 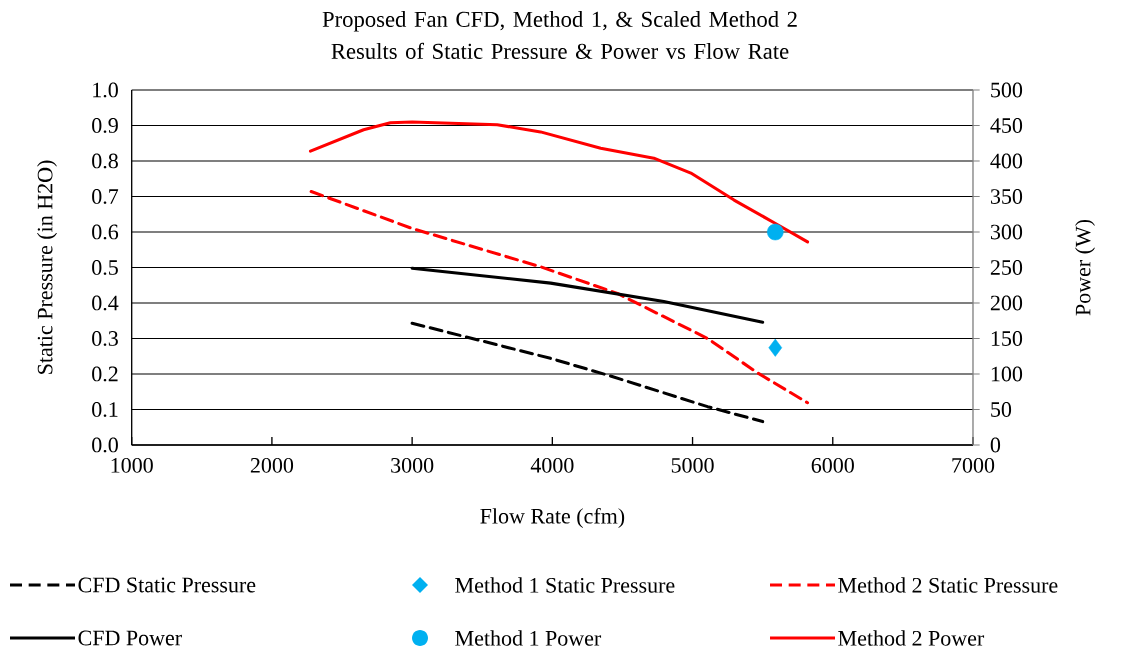 What do you see at coordinates (1006, 125) in the screenshot?
I see `y2-tick-label: 450` at bounding box center [1006, 125].